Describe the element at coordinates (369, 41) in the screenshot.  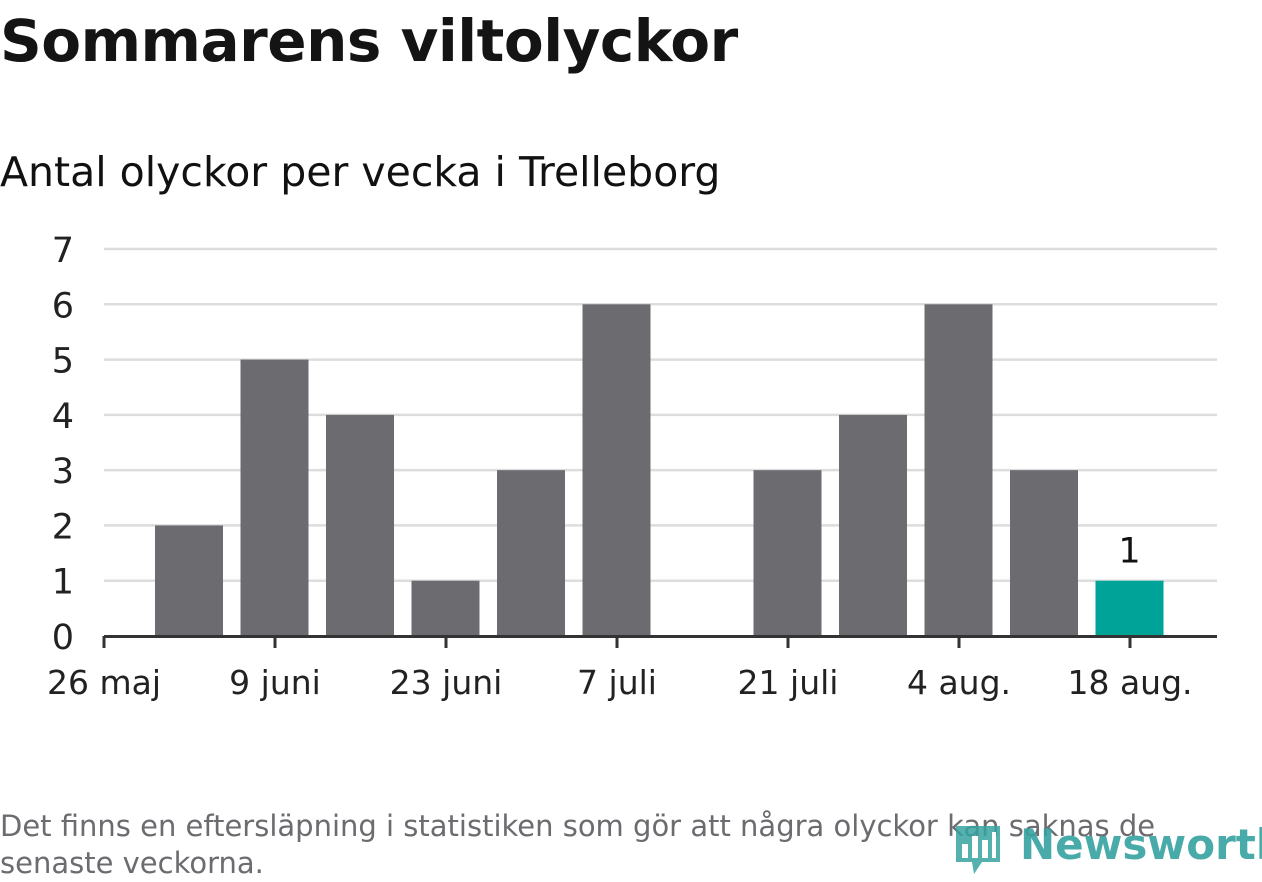
I see `chart-title: Sommarens viltolyckor` at that location.